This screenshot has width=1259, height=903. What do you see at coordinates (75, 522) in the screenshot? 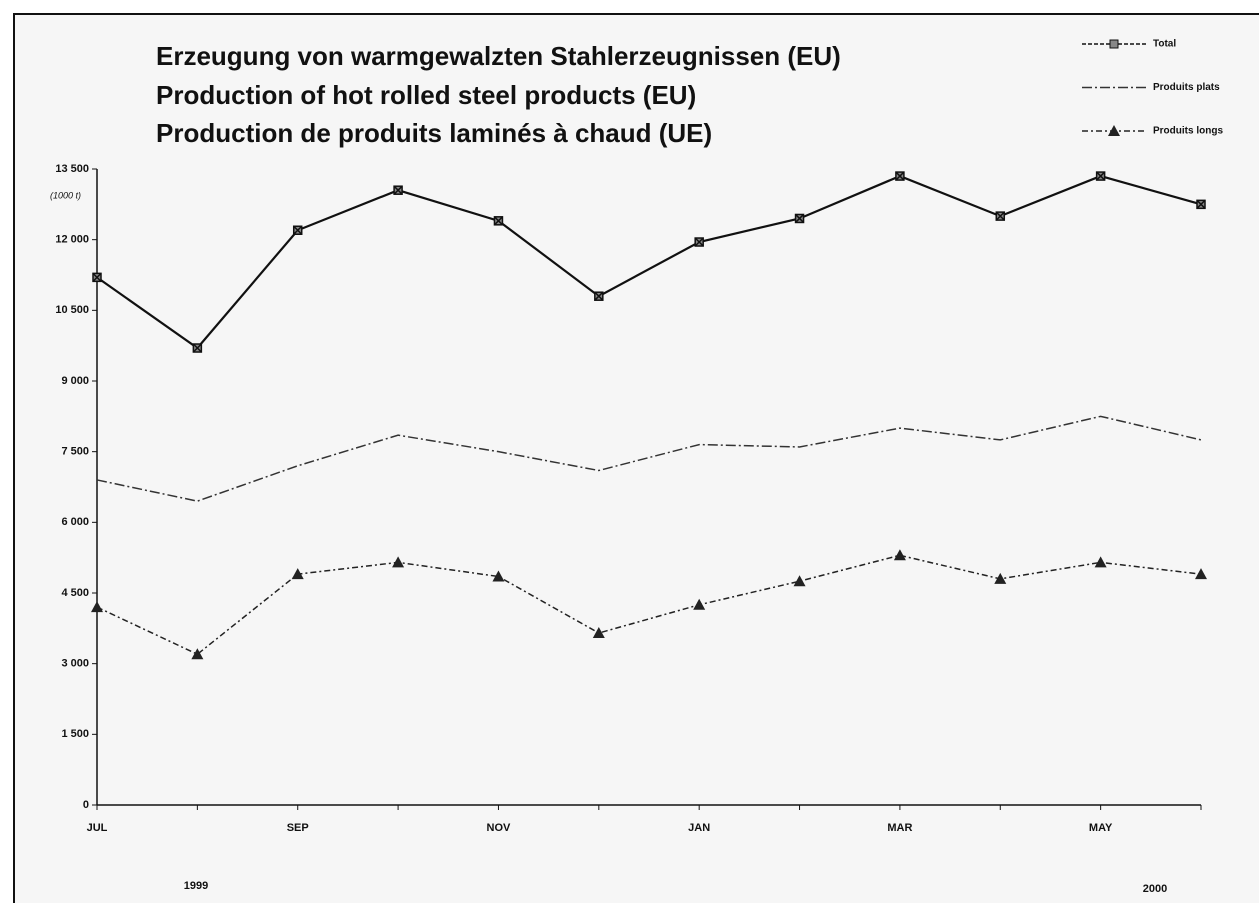
I see `y-tick-label: 6 000` at bounding box center [75, 522].